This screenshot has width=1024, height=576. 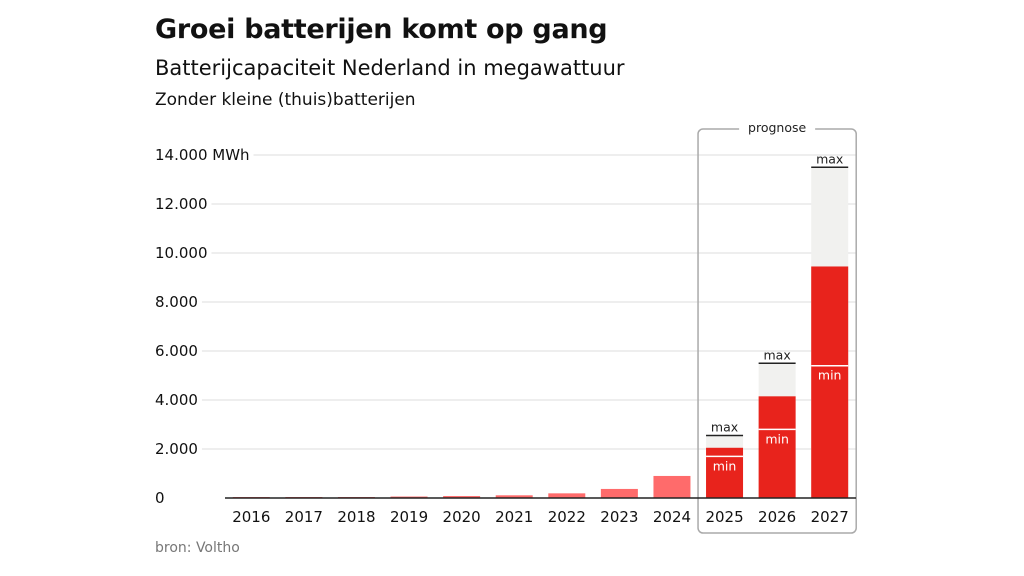 What do you see at coordinates (514, 496) in the screenshot?
I see `bar-2021` at bounding box center [514, 496].